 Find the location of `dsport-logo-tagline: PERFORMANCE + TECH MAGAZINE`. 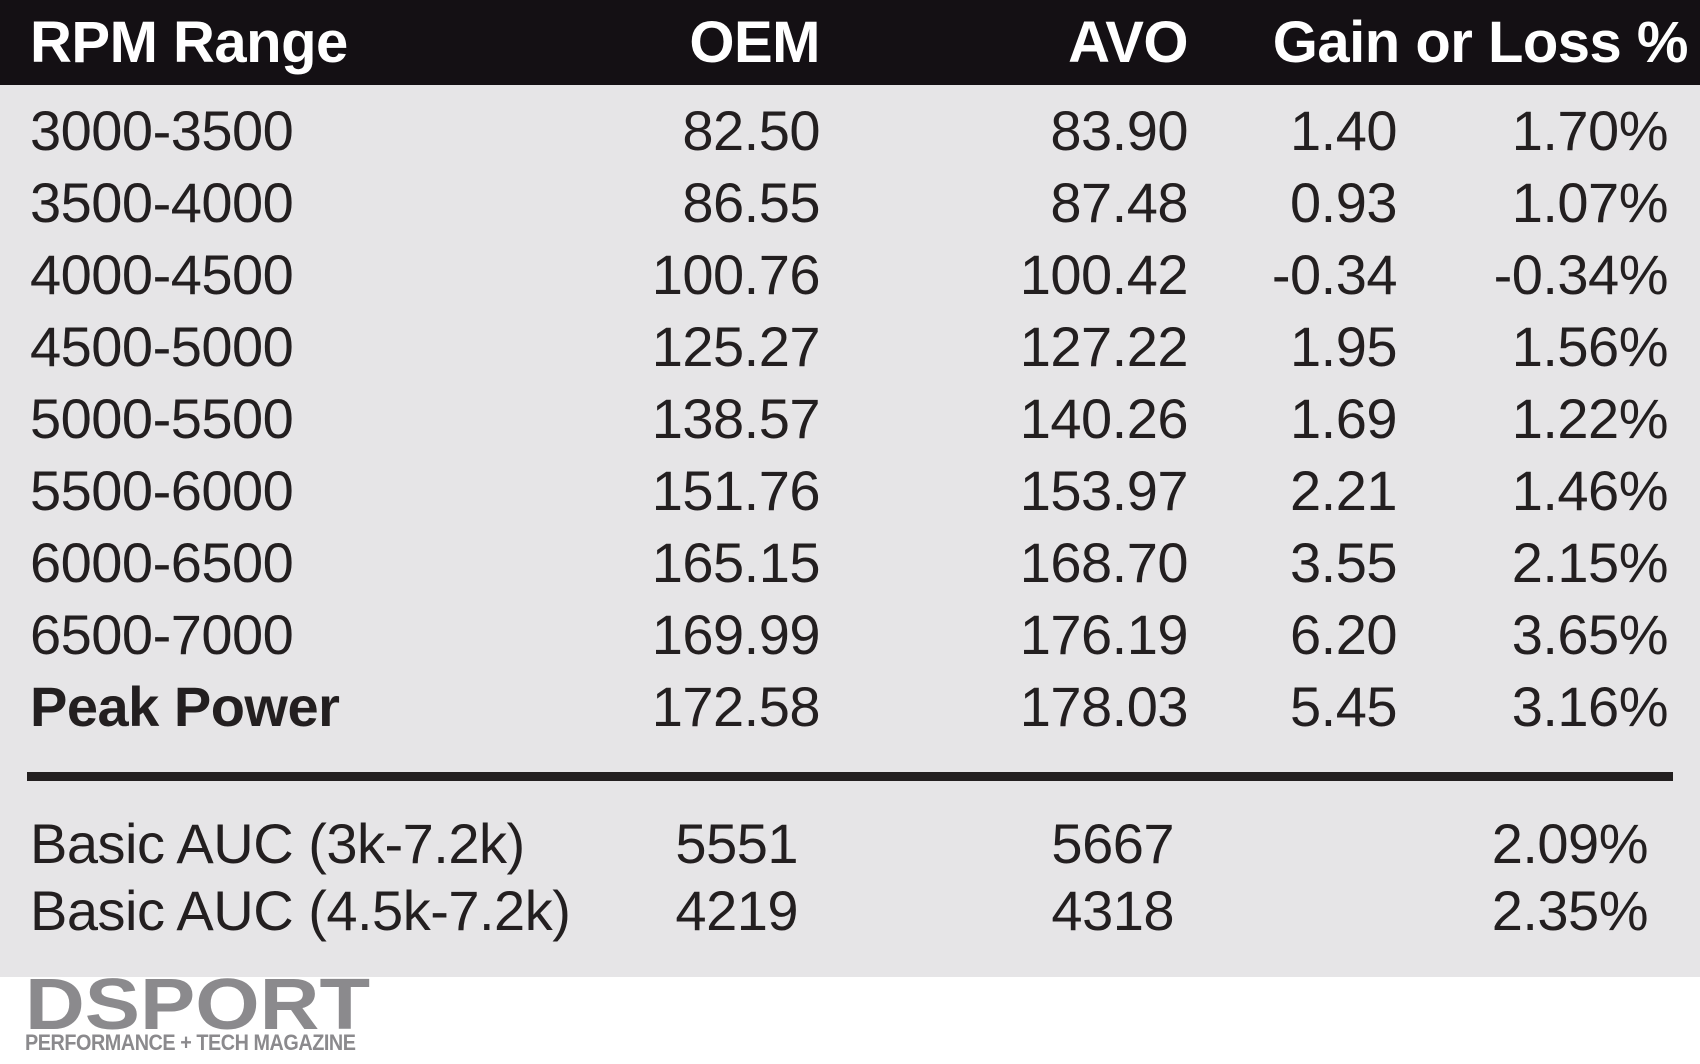

dsport-logo-tagline: PERFORMANCE + TECH MAGAZINE is located at coordinates (190, 1042).